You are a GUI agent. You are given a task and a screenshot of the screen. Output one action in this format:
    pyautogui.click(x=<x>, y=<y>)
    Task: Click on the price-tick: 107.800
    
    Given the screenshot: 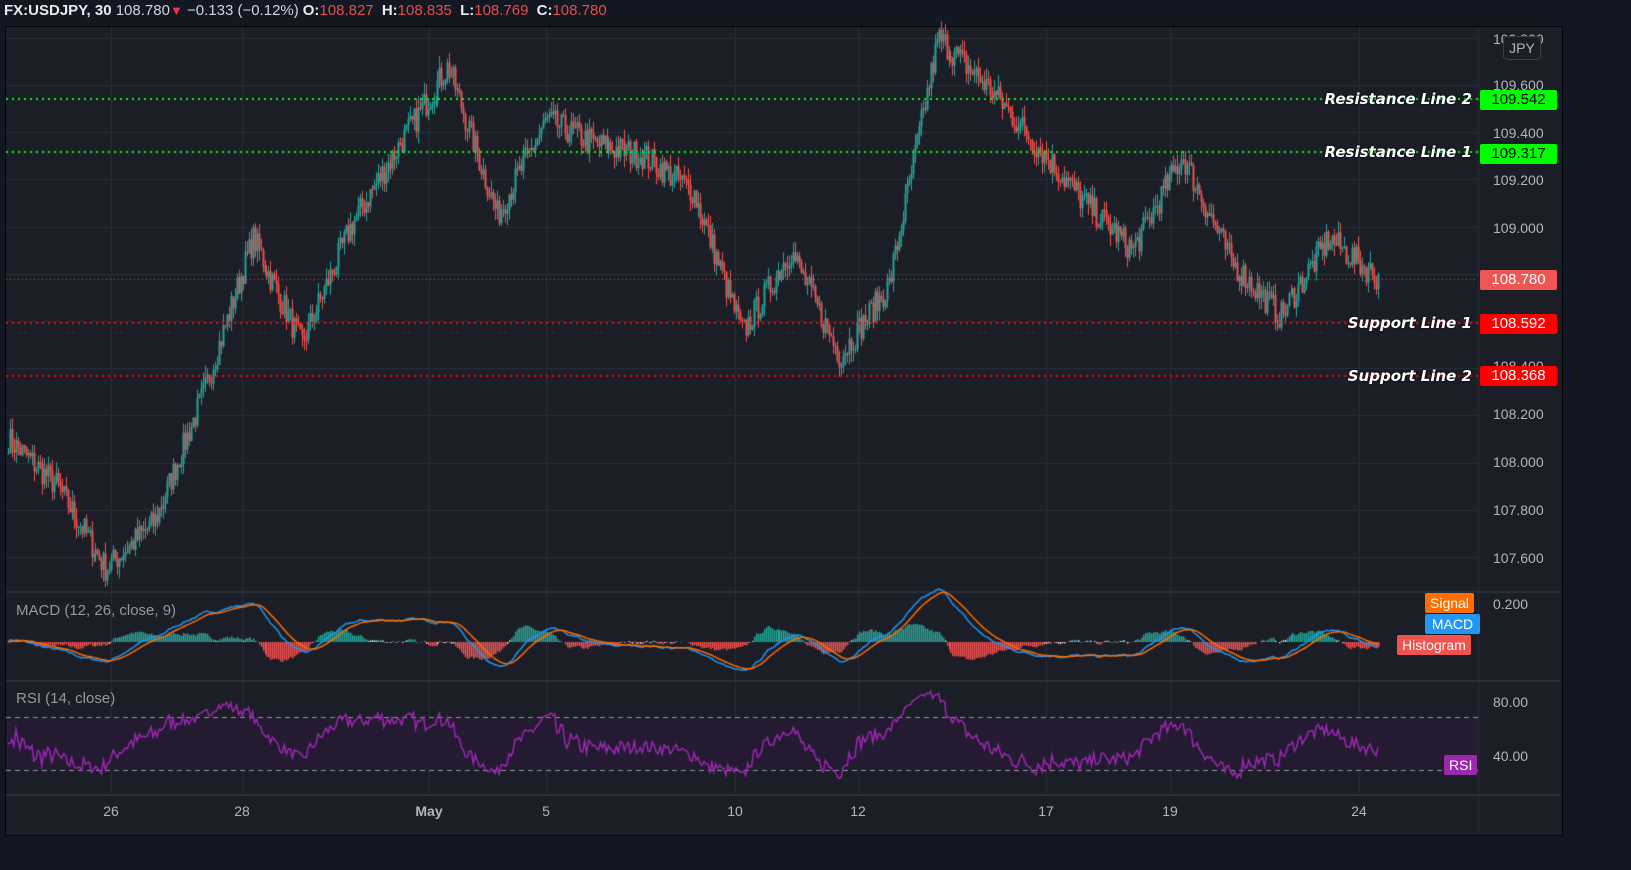 What is the action you would take?
    pyautogui.click(x=1518, y=510)
    